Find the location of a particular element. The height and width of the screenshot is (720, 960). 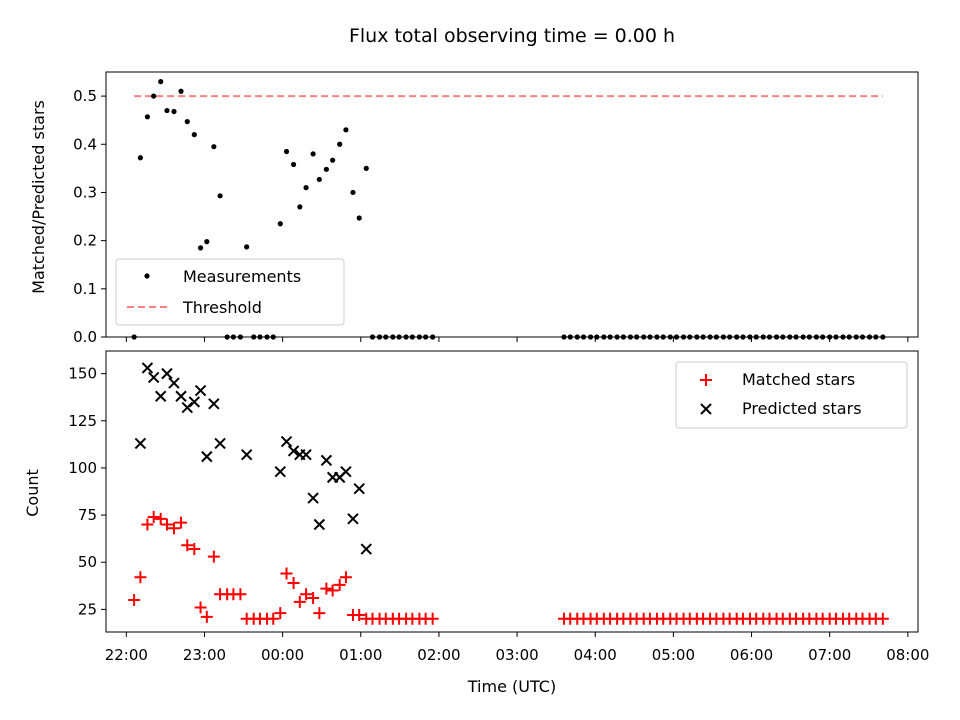

bottom-x-tick-label: 03:00 is located at coordinates (516, 655).